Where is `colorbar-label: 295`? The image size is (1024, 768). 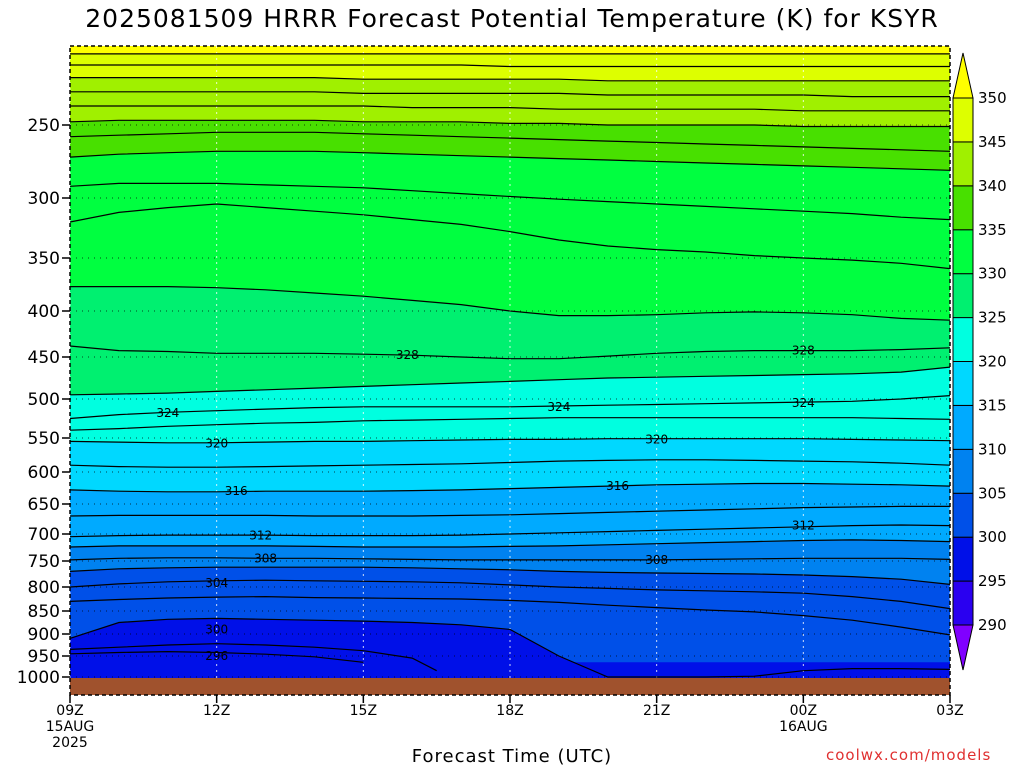
colorbar-label: 295 is located at coordinates (992, 581).